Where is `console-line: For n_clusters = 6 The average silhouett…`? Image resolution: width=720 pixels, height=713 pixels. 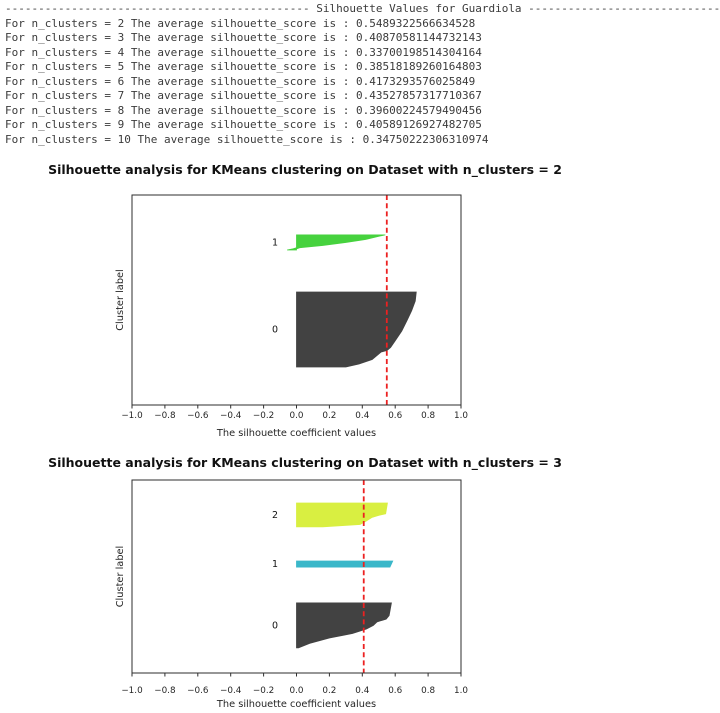 console-line: For n_clusters = 6 The average silhouett… is located at coordinates (240, 81).